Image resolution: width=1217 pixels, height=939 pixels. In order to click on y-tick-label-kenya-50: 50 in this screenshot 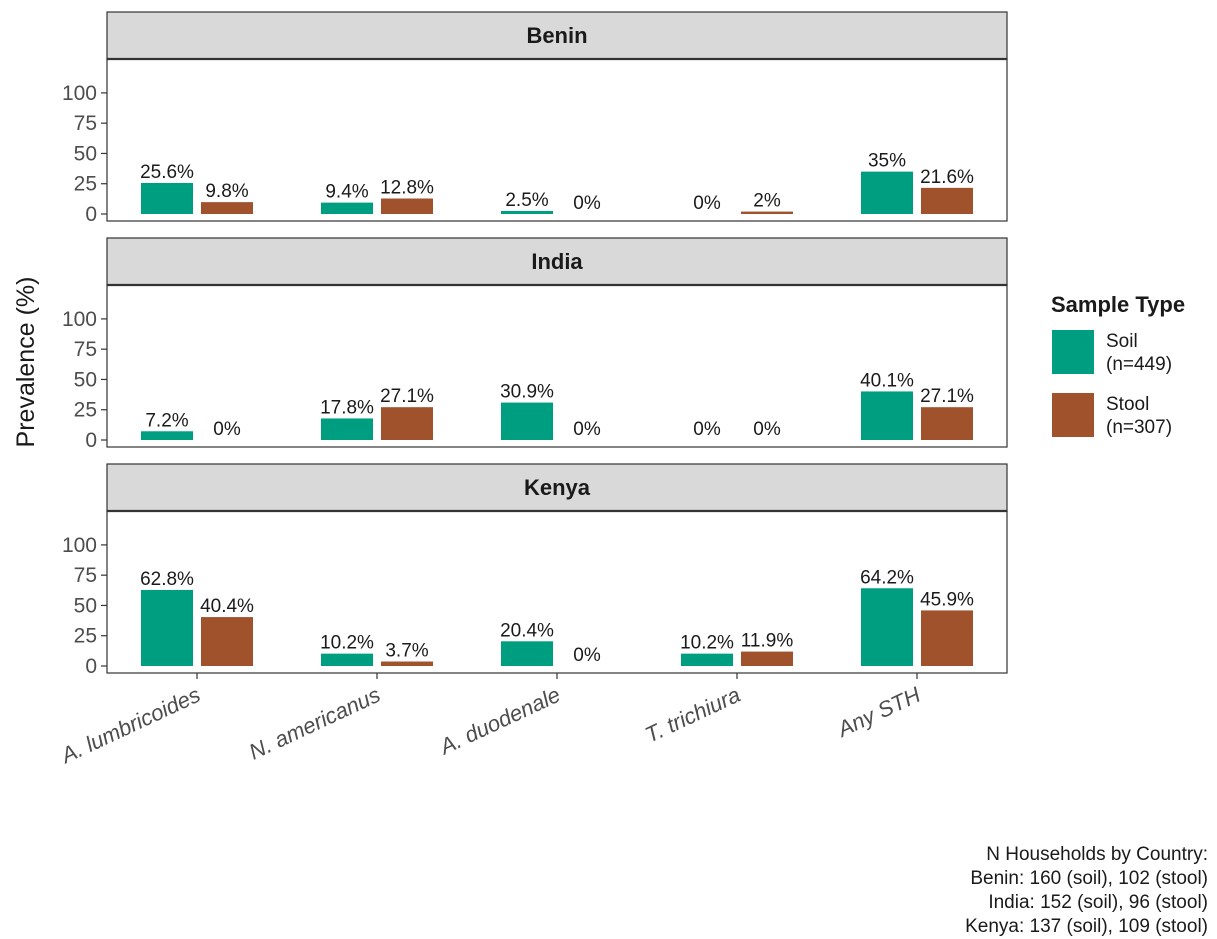, I will do `click(85, 605)`.